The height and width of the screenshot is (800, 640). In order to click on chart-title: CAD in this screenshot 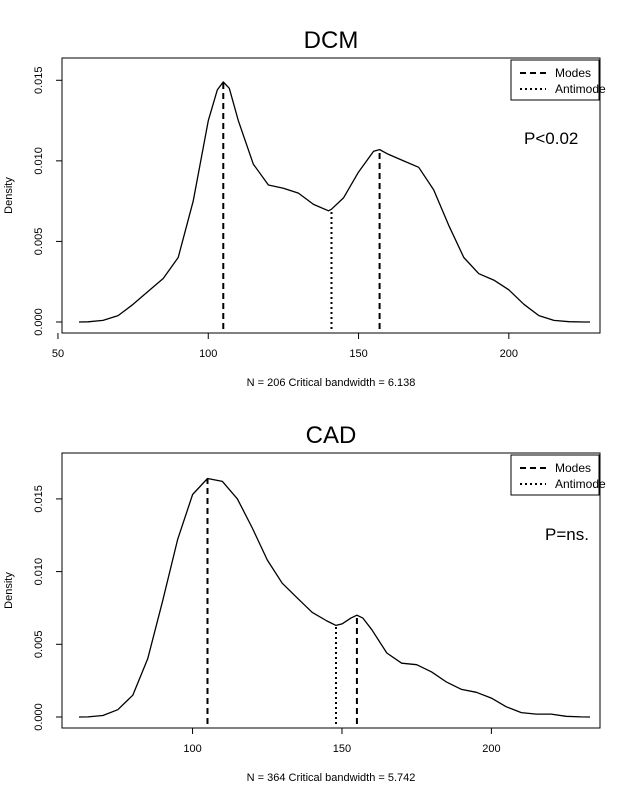, I will do `click(331, 435)`.